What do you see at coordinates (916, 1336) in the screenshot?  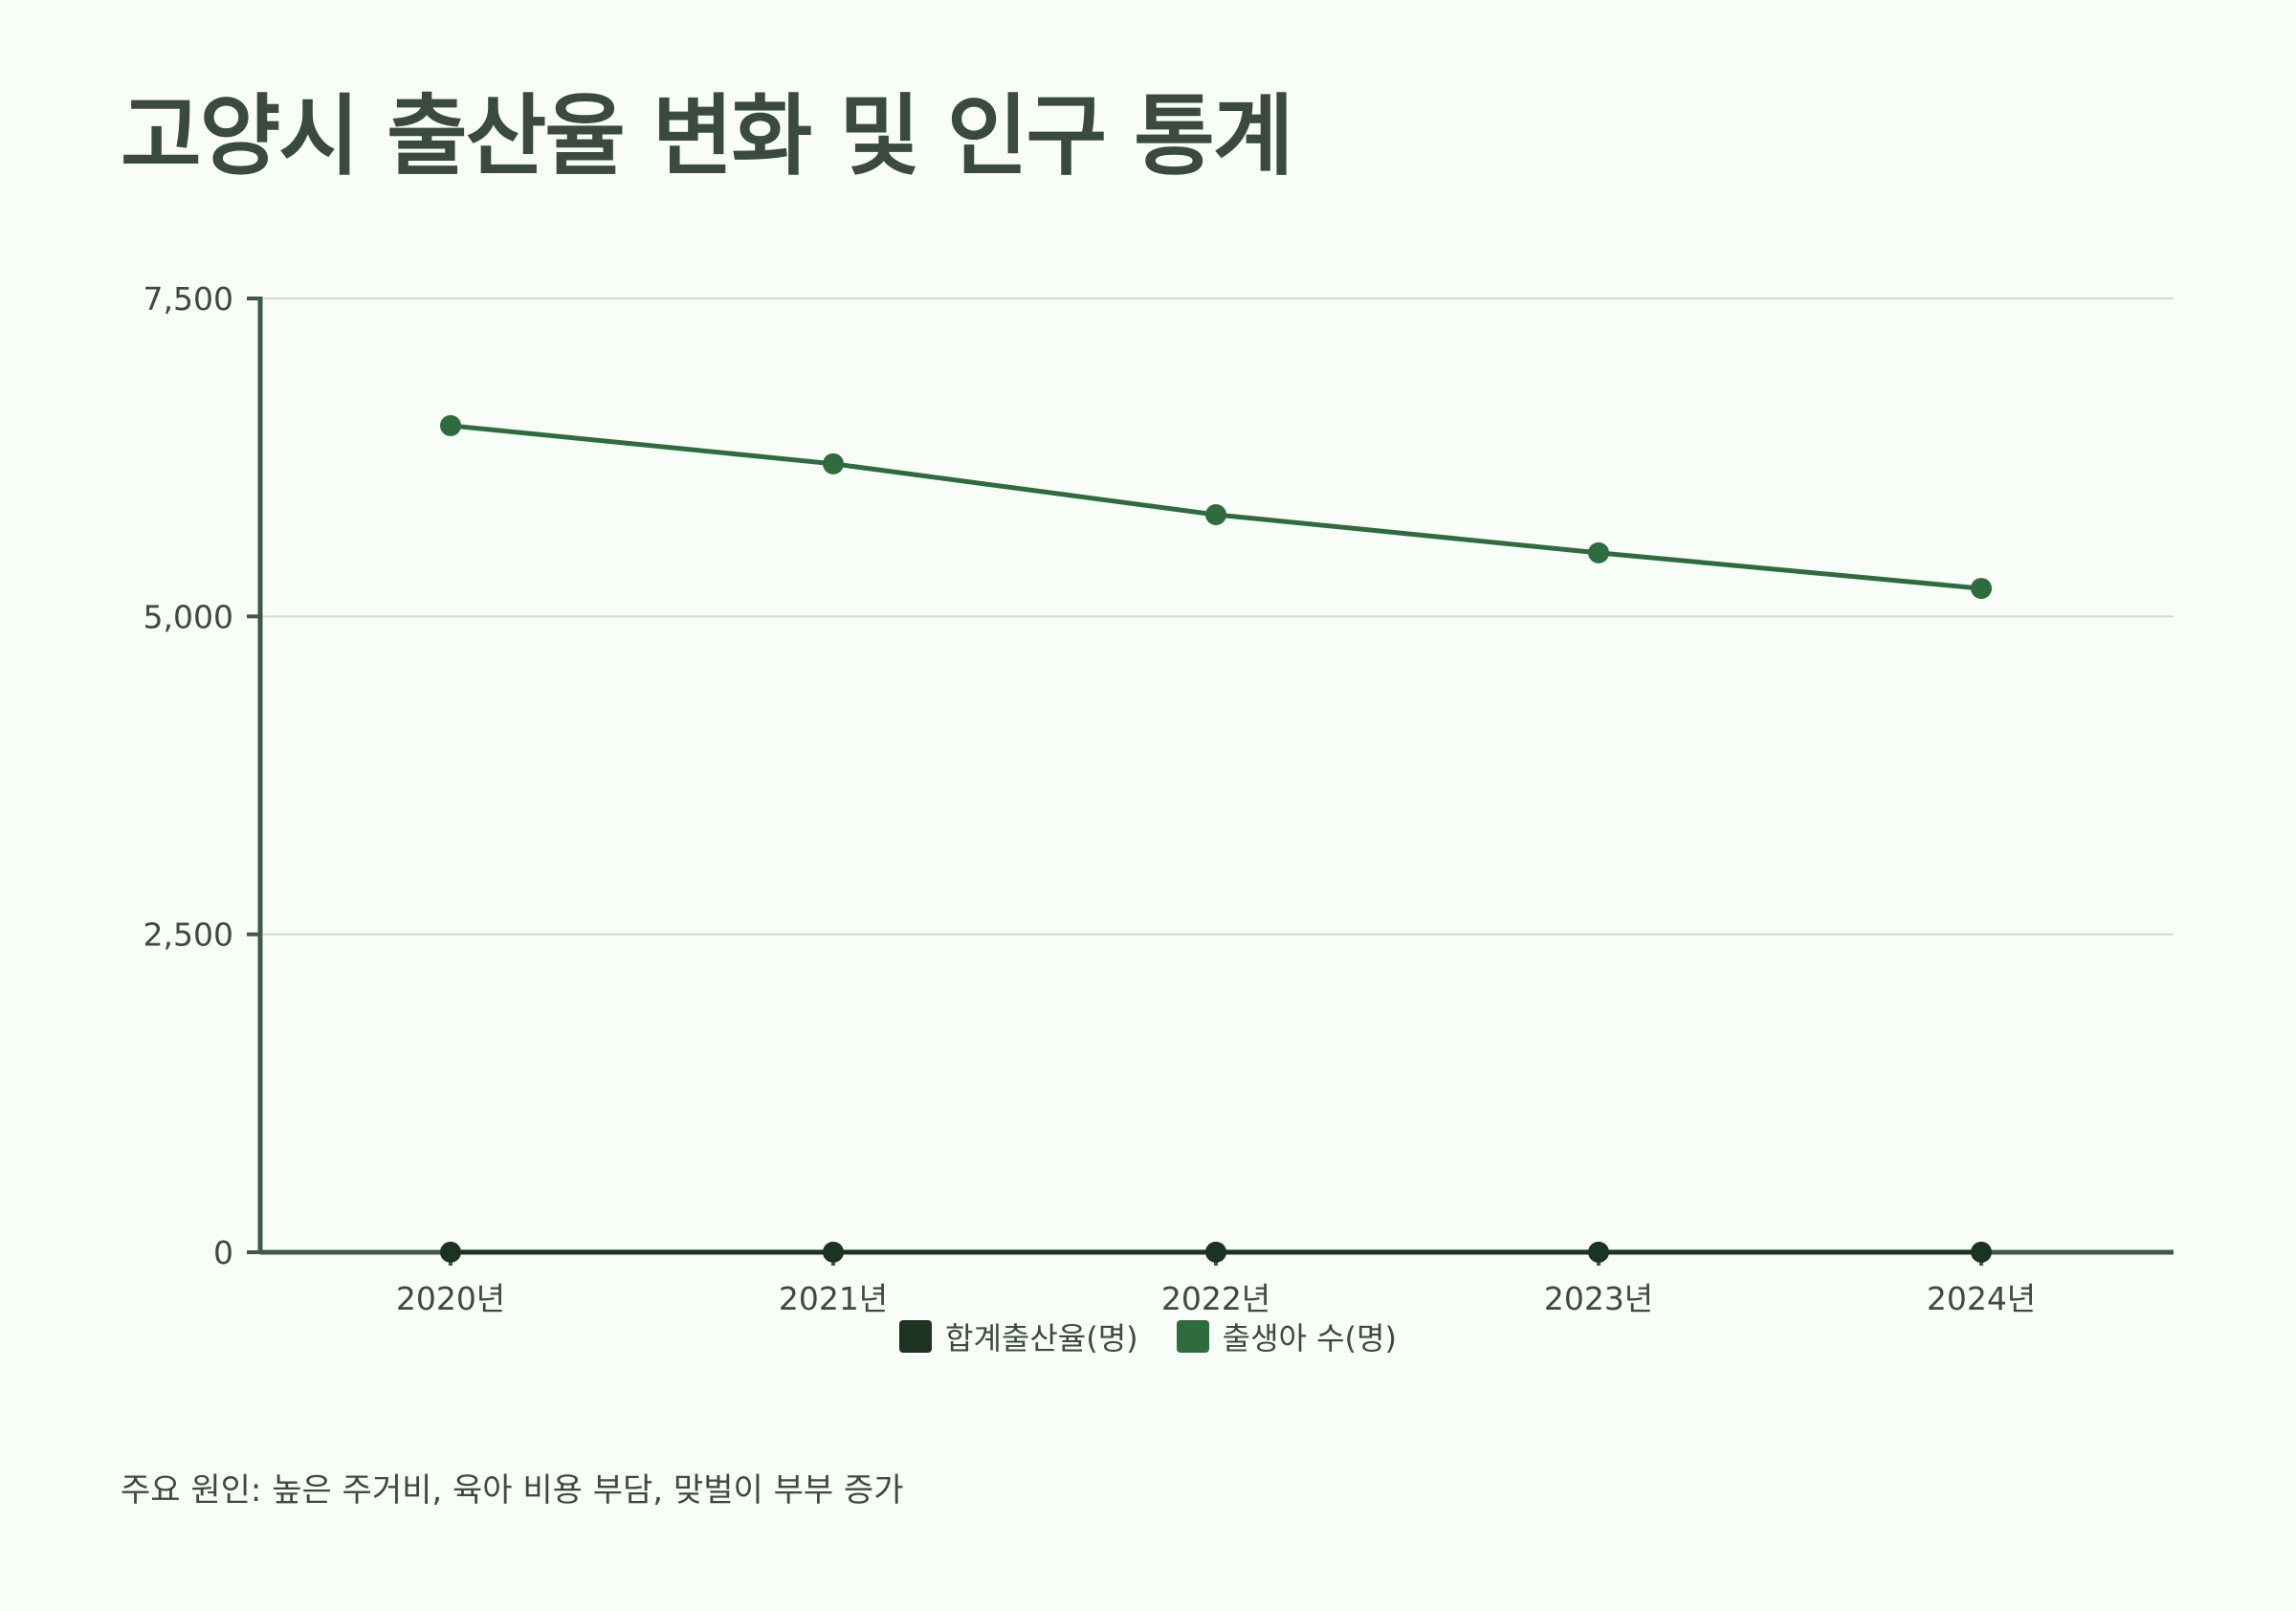 I see `legend-swatch-fertility` at bounding box center [916, 1336].